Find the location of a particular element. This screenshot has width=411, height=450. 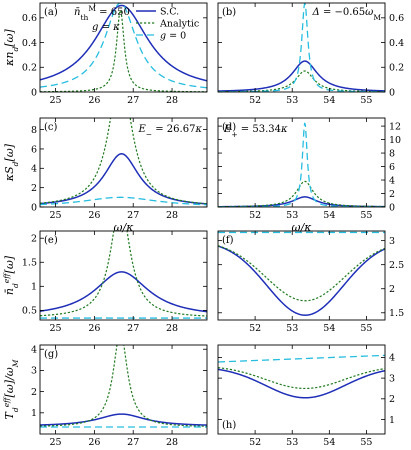

annotation-eminus: E− = 26.67κ is located at coordinates (169, 131).